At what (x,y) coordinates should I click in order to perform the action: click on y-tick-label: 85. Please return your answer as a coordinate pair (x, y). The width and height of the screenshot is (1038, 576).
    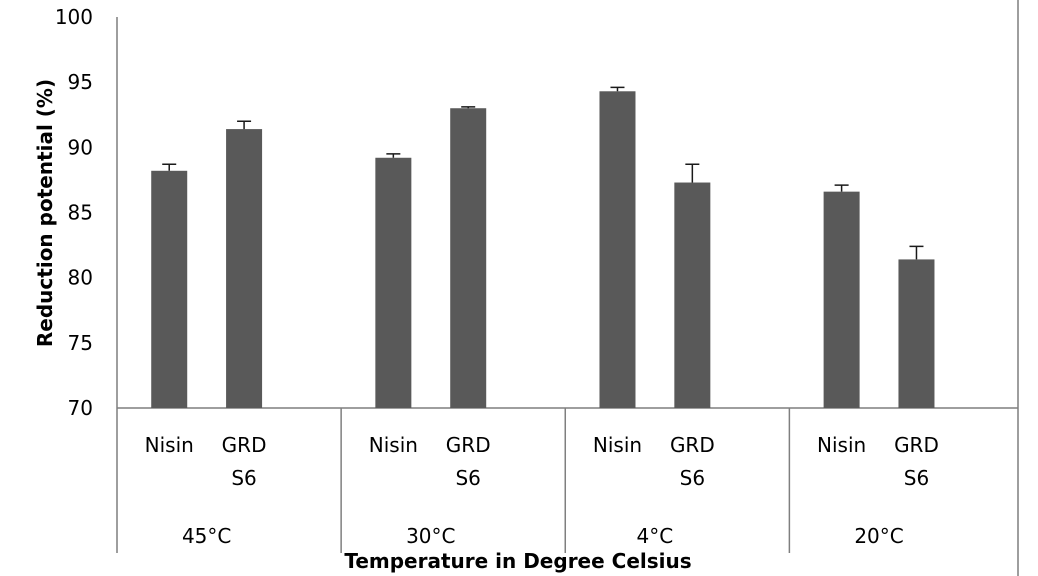
    Looking at the image, I should click on (80, 213).